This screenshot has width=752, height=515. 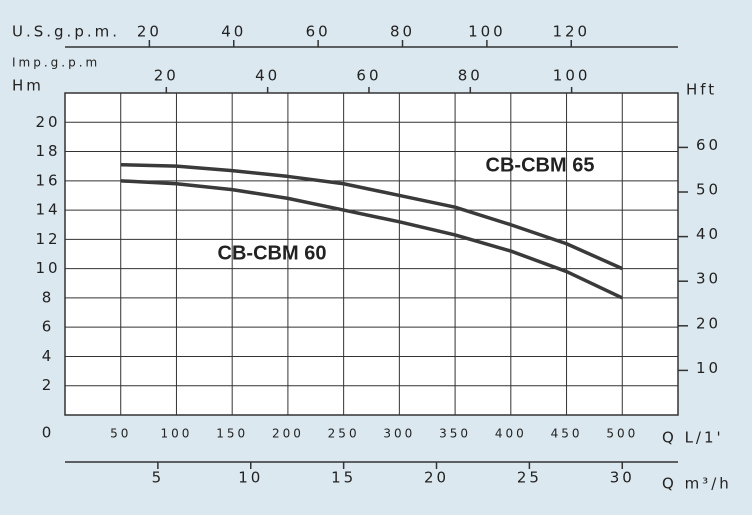 I want to click on x-tick-label: 50, so click(x=120, y=434).